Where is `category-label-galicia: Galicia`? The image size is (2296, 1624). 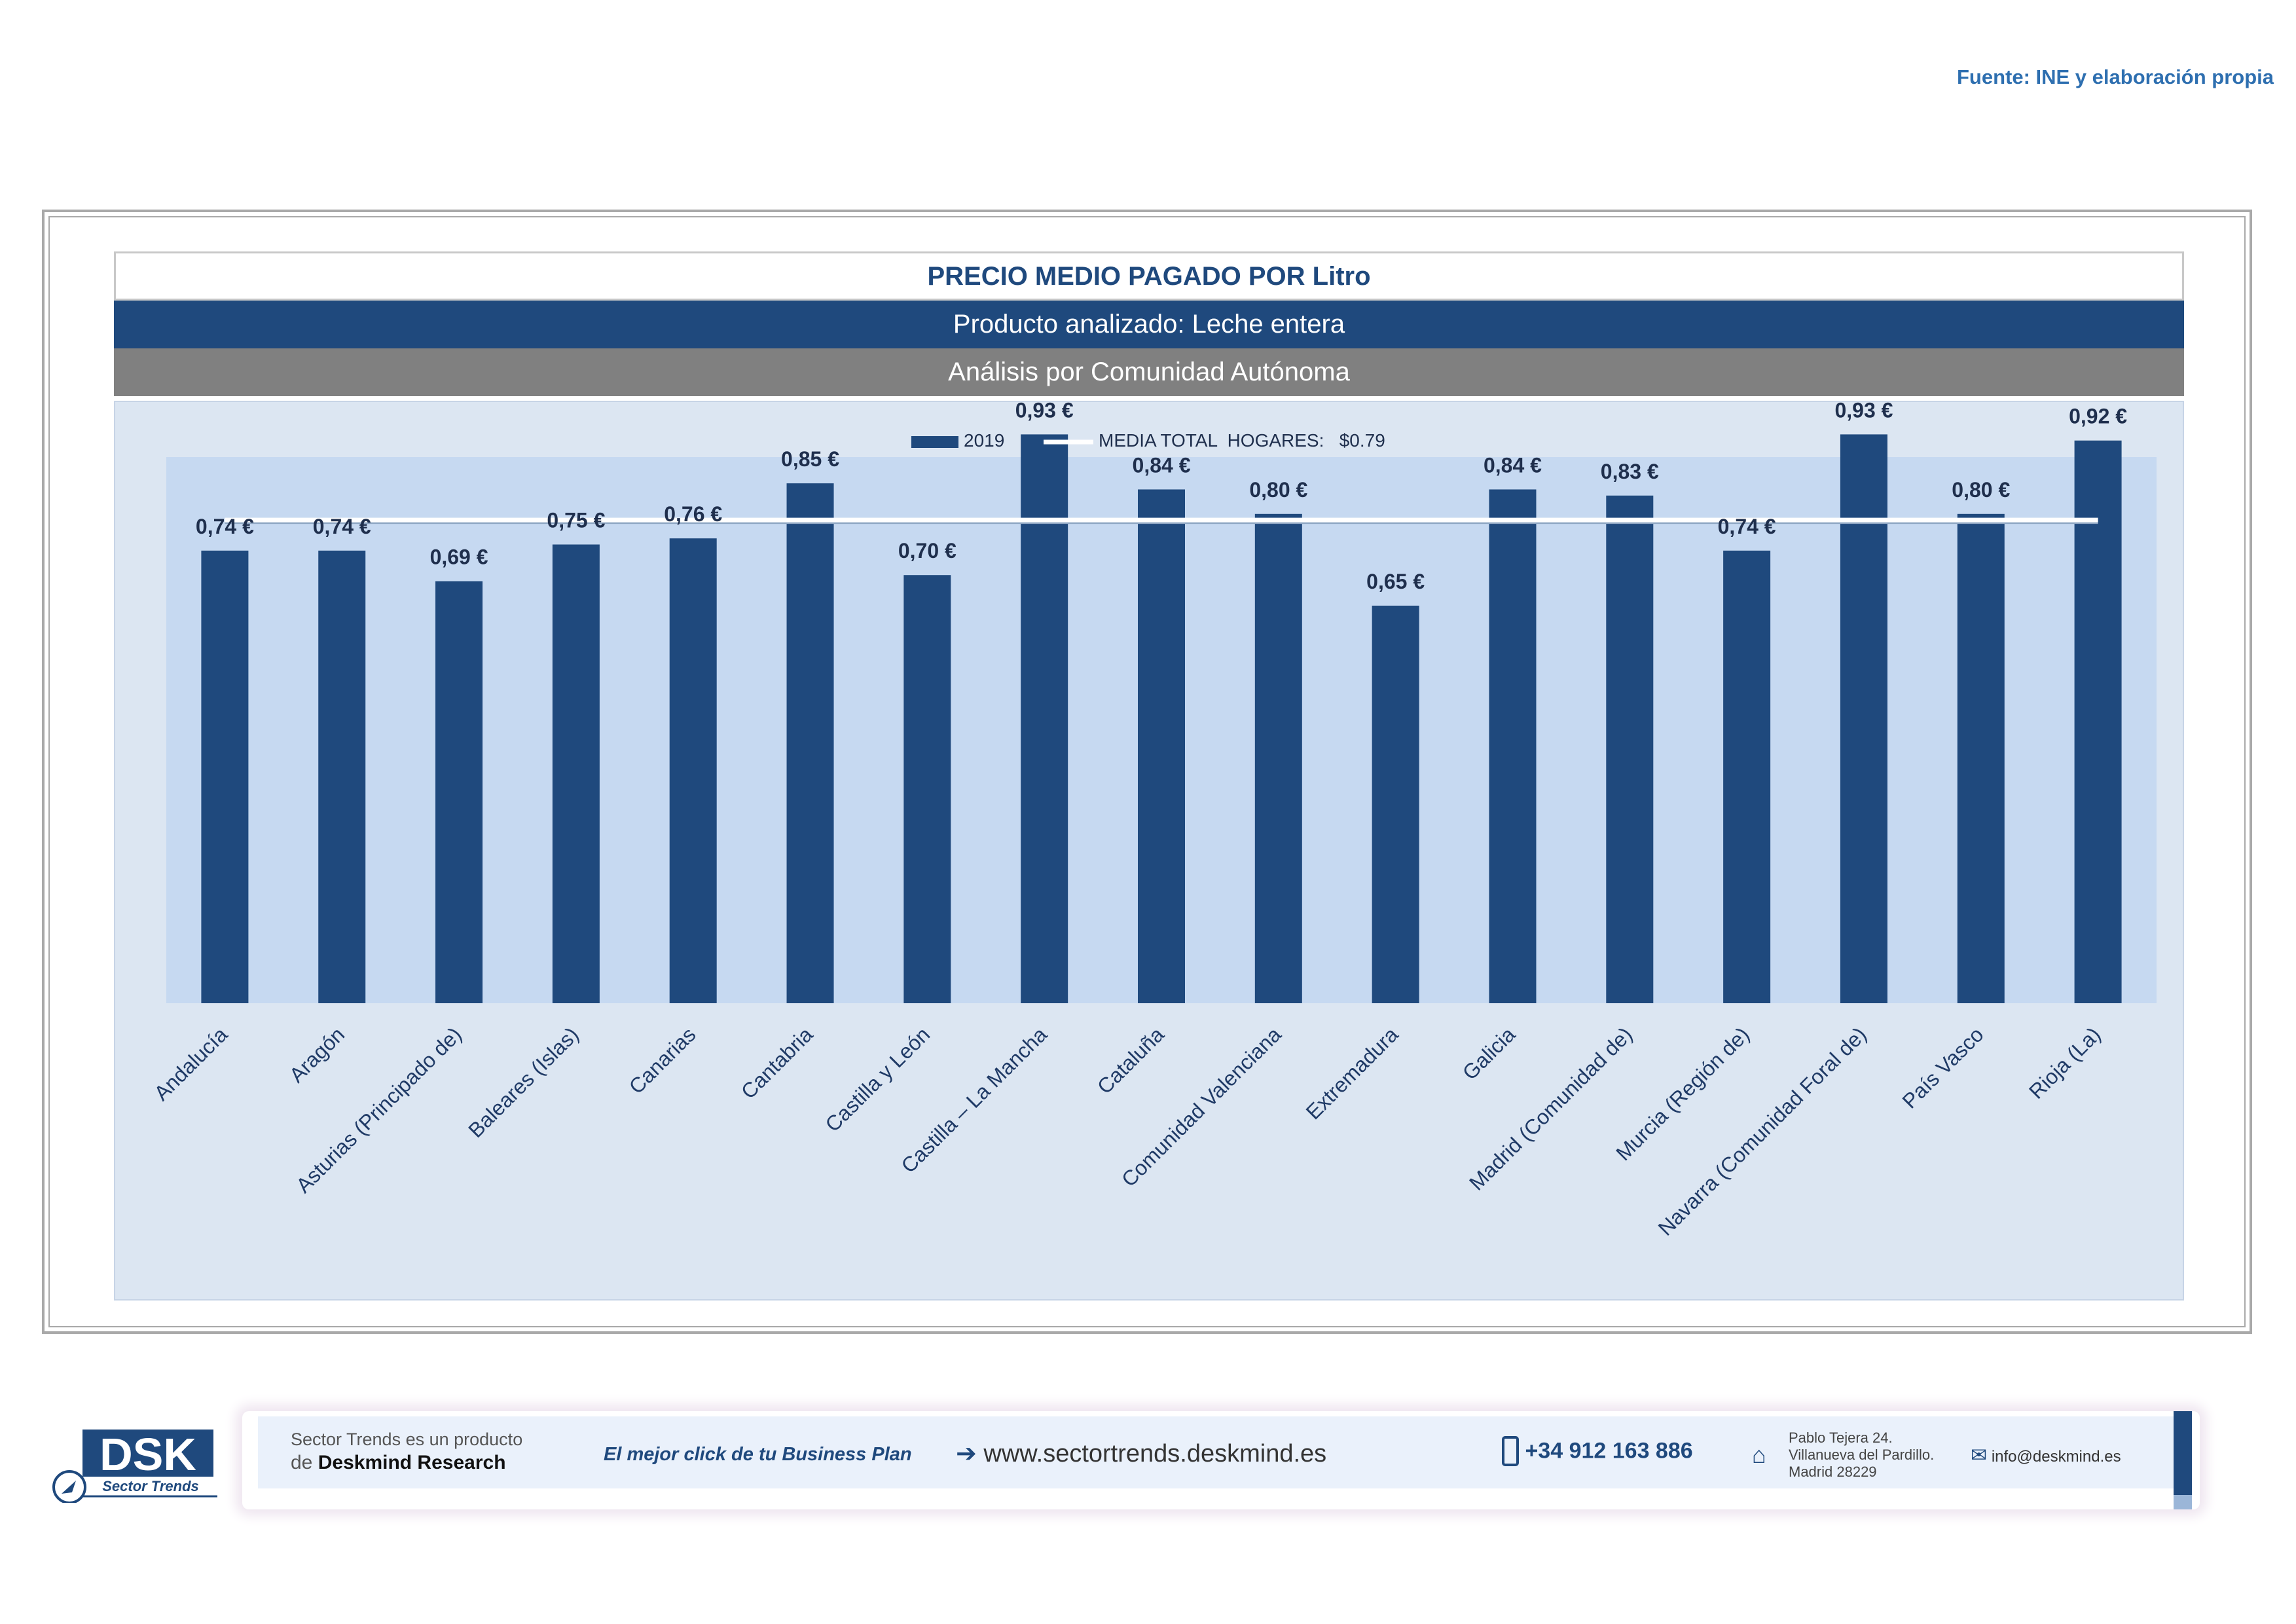
category-label-galicia: Galicia is located at coordinates (1489, 1053).